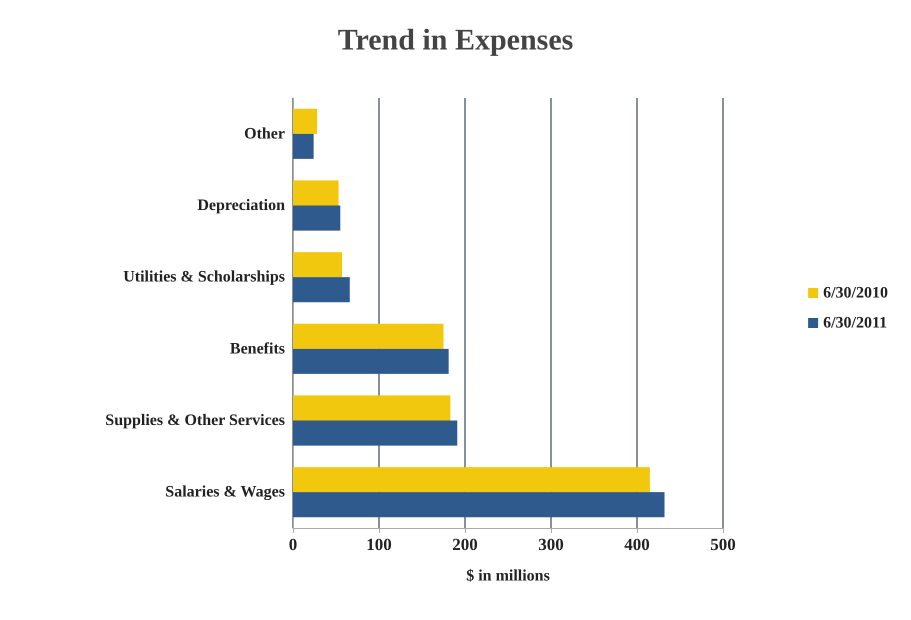  I want to click on y-tick-label: Other, so click(264, 133).